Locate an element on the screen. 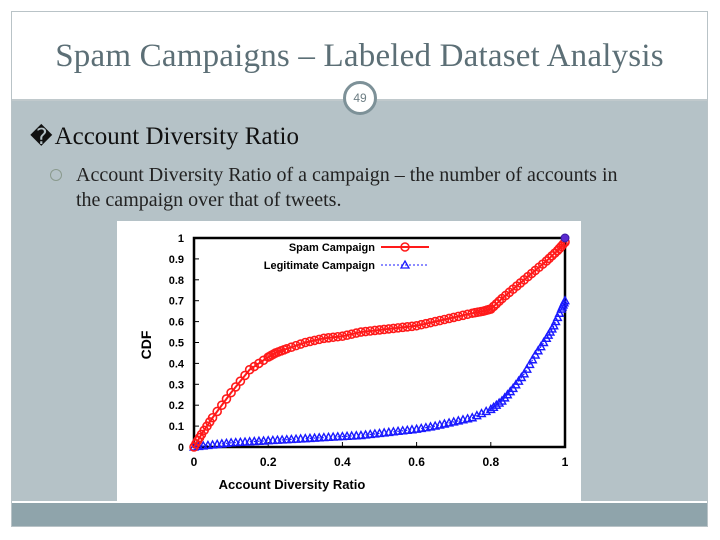 This screenshot has width=720, height=540. y-tick-label: 0 is located at coordinates (181, 448).